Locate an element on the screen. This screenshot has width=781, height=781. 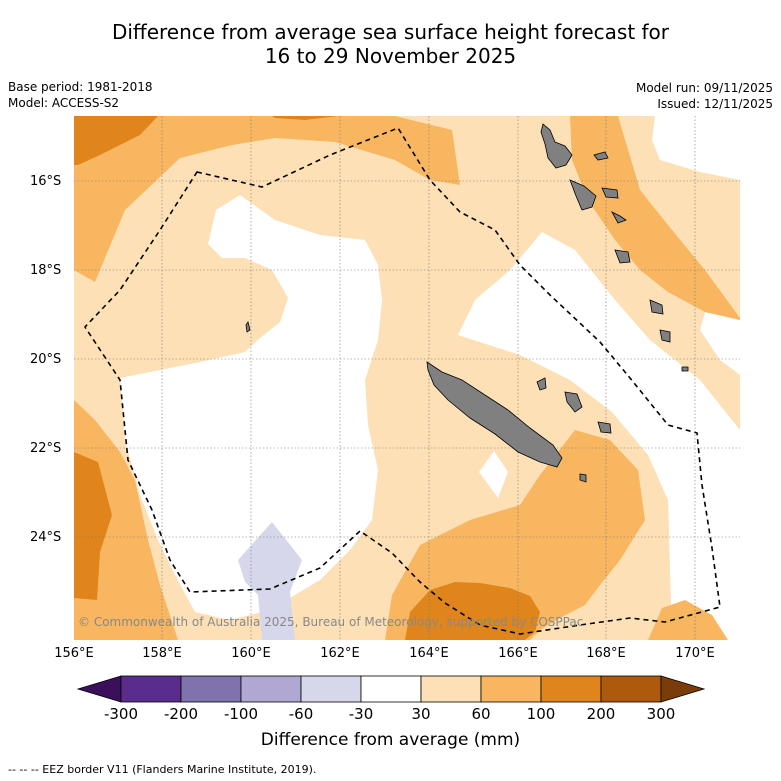
longitude-label: 166°E is located at coordinates (518, 653).